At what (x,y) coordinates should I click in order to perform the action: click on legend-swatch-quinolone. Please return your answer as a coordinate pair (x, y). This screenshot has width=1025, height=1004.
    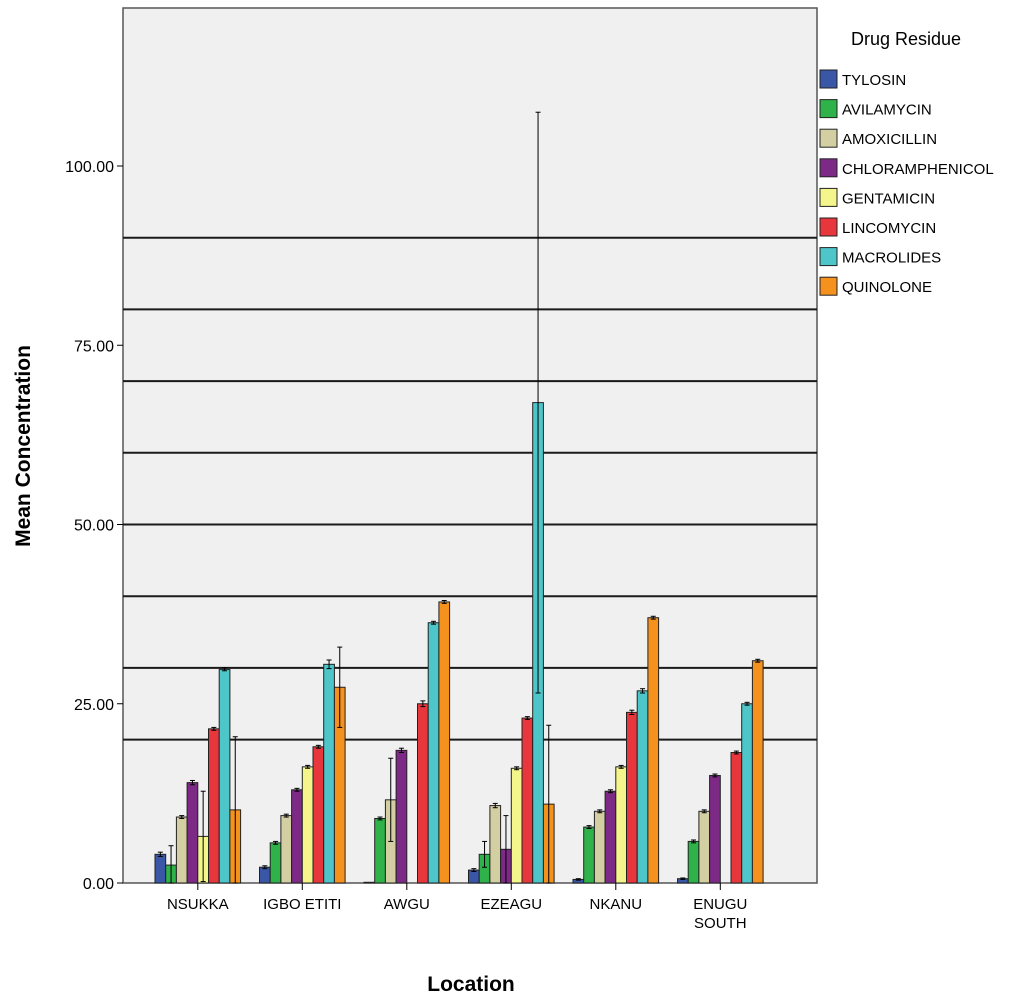
    Looking at the image, I should click on (828, 286).